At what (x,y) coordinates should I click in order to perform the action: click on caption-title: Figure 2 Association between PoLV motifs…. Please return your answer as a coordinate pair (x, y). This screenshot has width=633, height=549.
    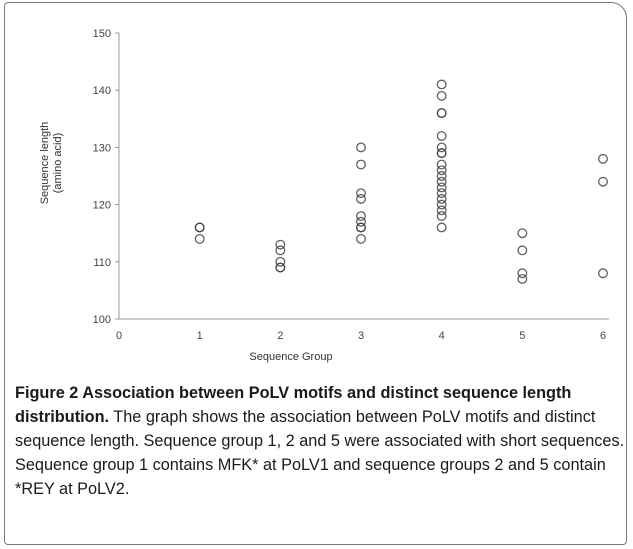
    Looking at the image, I should click on (293, 405).